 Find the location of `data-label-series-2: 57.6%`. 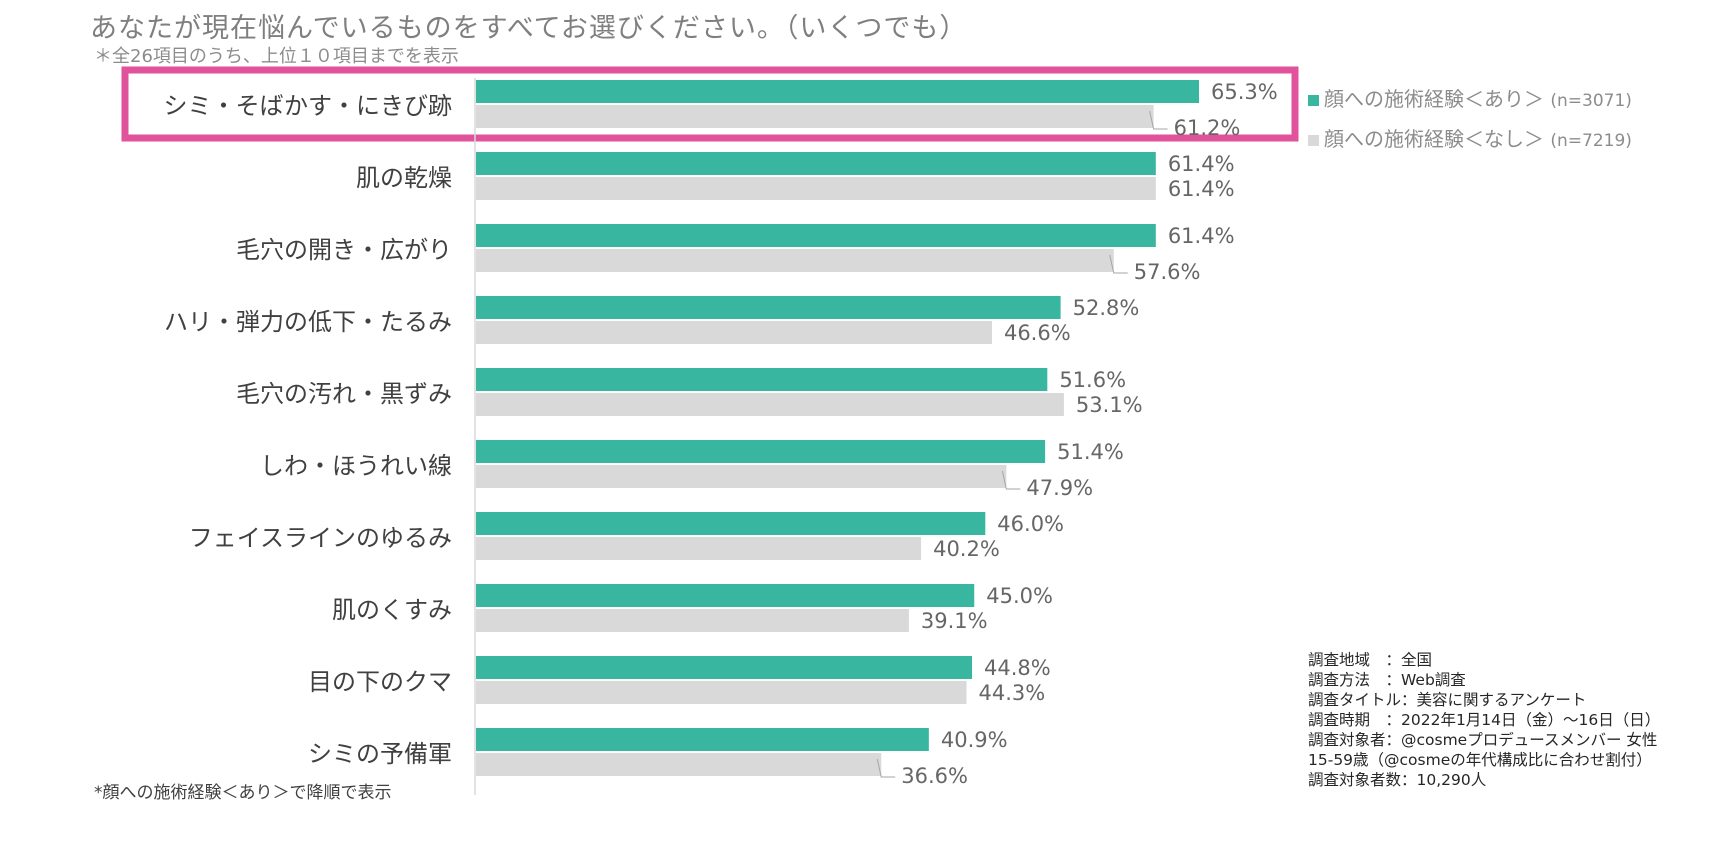

data-label-series-2: 57.6% is located at coordinates (1167, 272).